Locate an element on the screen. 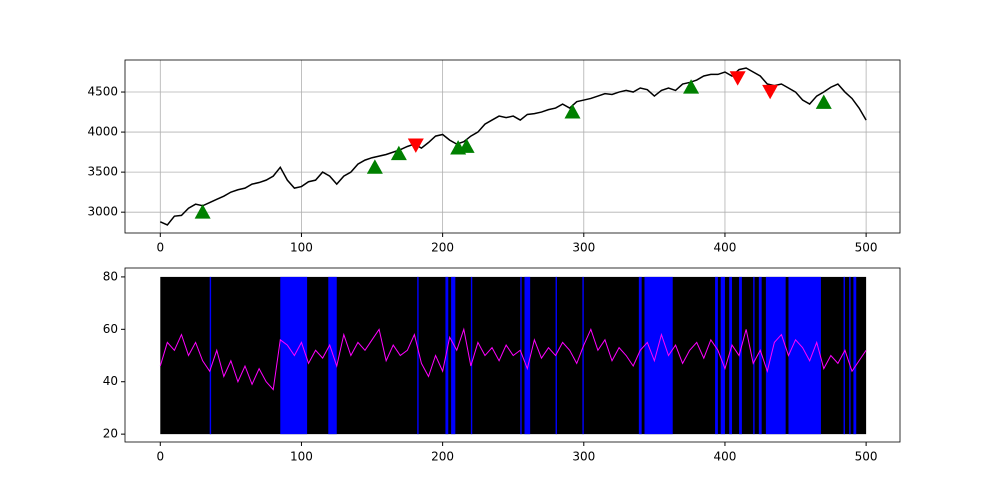 The width and height of the screenshot is (1000, 502). y-tick-label: 3500 is located at coordinates (102, 172).